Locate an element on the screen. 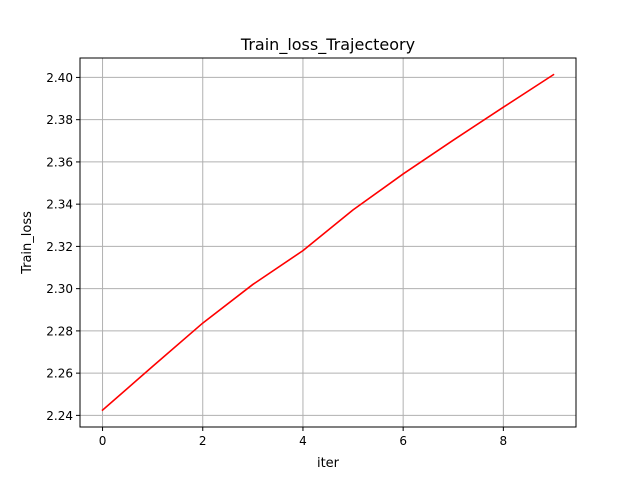 The width and height of the screenshot is (640, 484). x-tick-label: 6 is located at coordinates (403, 441).